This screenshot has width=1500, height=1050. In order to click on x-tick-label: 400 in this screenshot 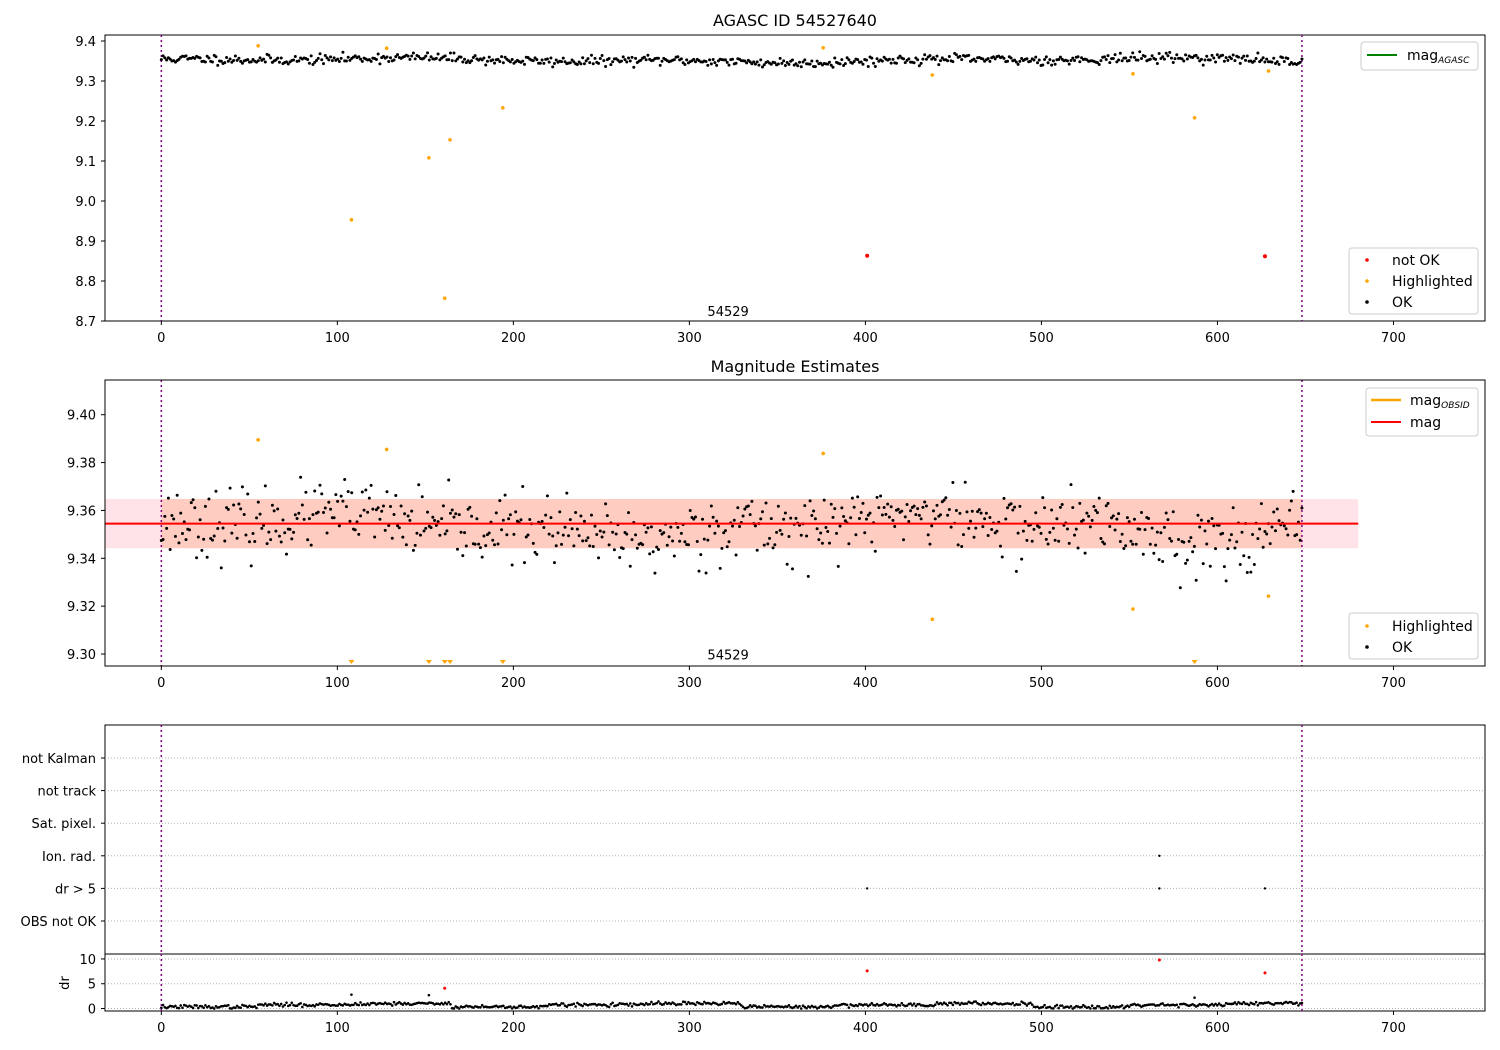, I will do `click(865, 1028)`.